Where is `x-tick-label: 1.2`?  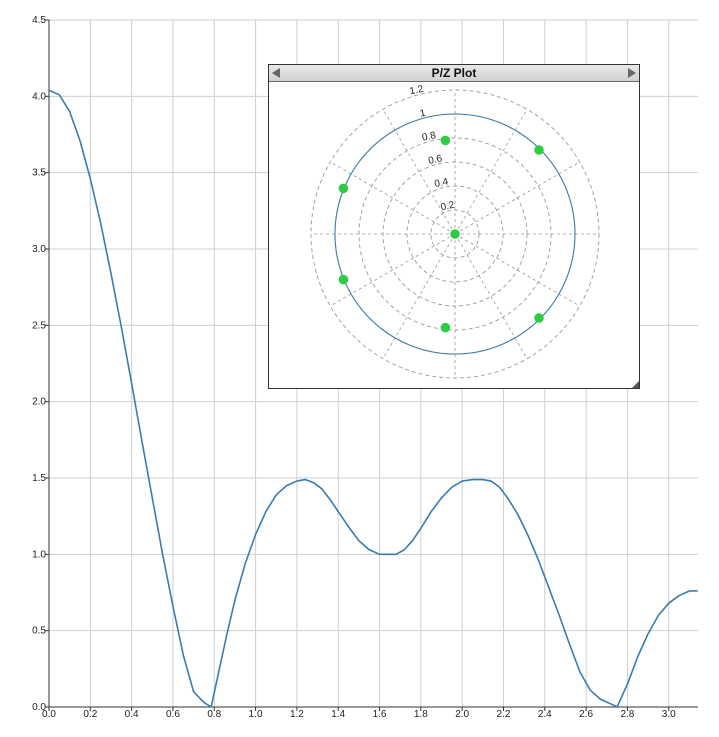
x-tick-label: 1.2 is located at coordinates (297, 714).